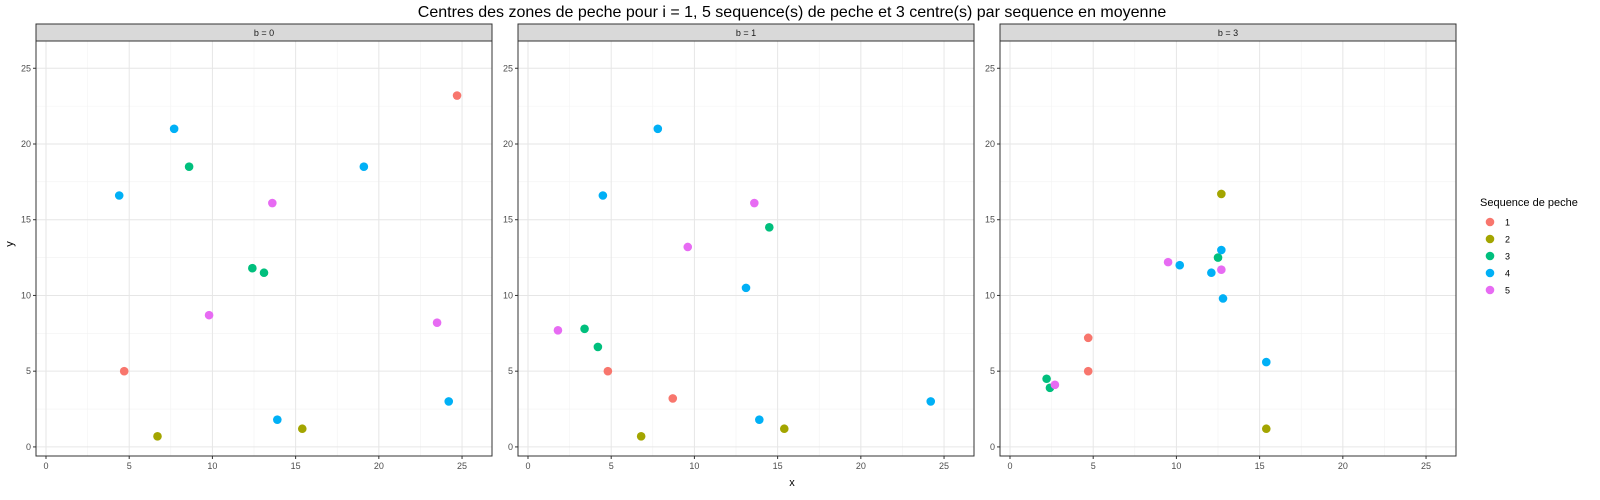 The image size is (1600, 500). Describe the element at coordinates (746, 33) in the screenshot. I see `facet-strip-label: b = 1` at that location.